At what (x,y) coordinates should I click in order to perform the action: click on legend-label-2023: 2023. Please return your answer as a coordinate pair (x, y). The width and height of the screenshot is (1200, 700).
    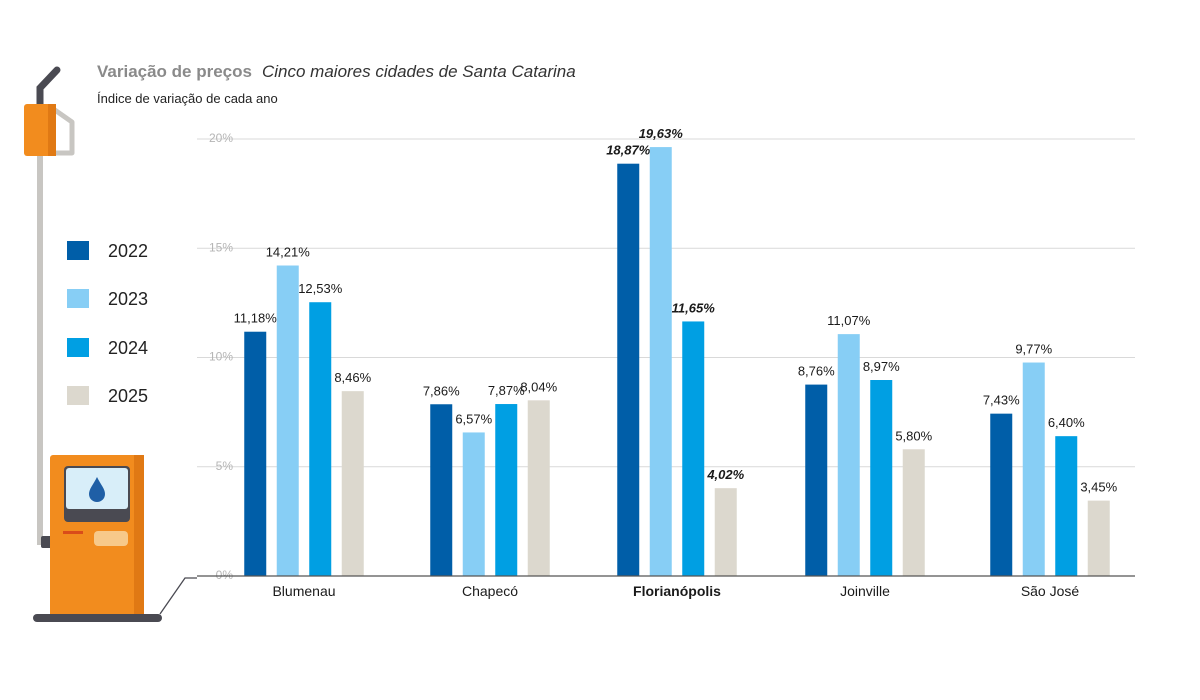
    Looking at the image, I should click on (128, 299).